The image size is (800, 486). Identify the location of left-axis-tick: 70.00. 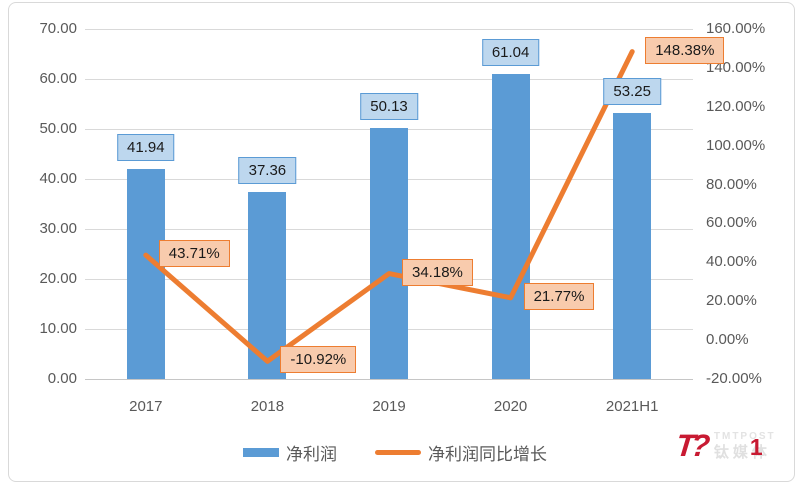
(58, 28).